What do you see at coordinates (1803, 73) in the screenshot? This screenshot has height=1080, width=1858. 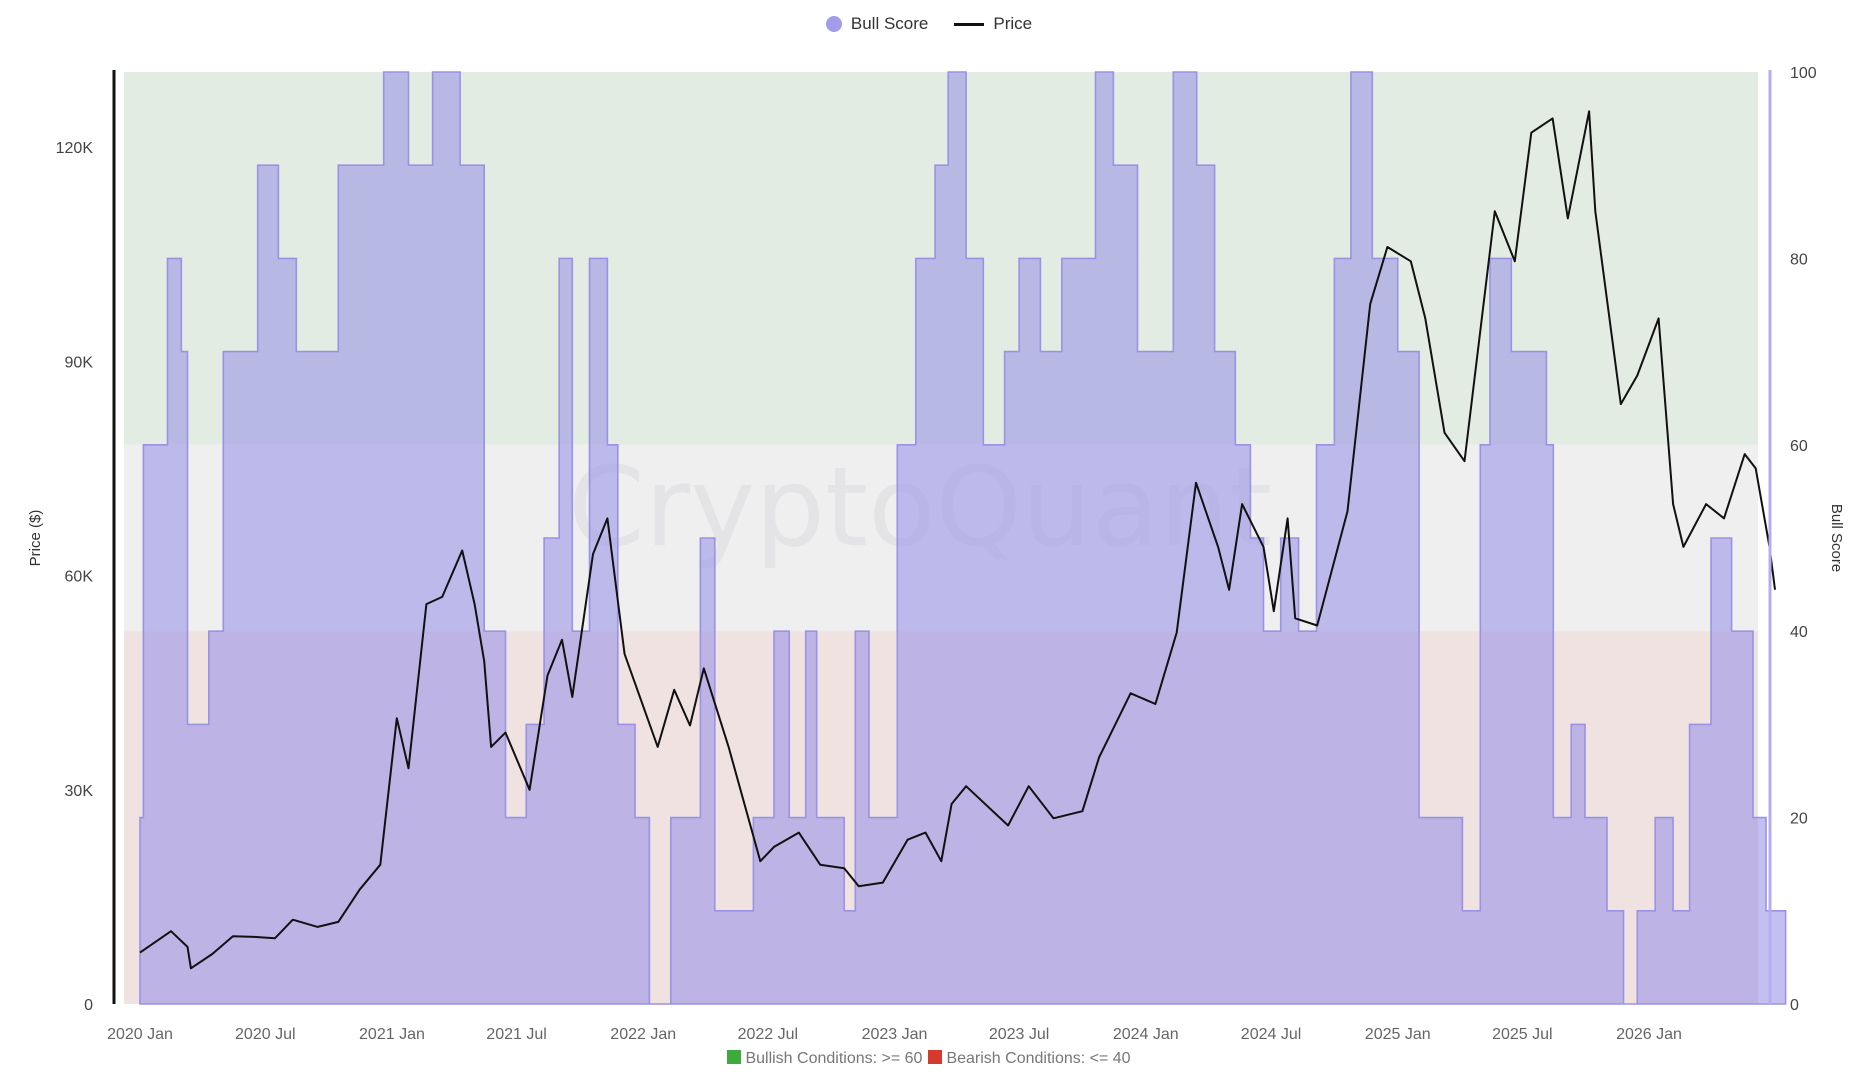 I see `y-right-tick-label: 100` at bounding box center [1803, 73].